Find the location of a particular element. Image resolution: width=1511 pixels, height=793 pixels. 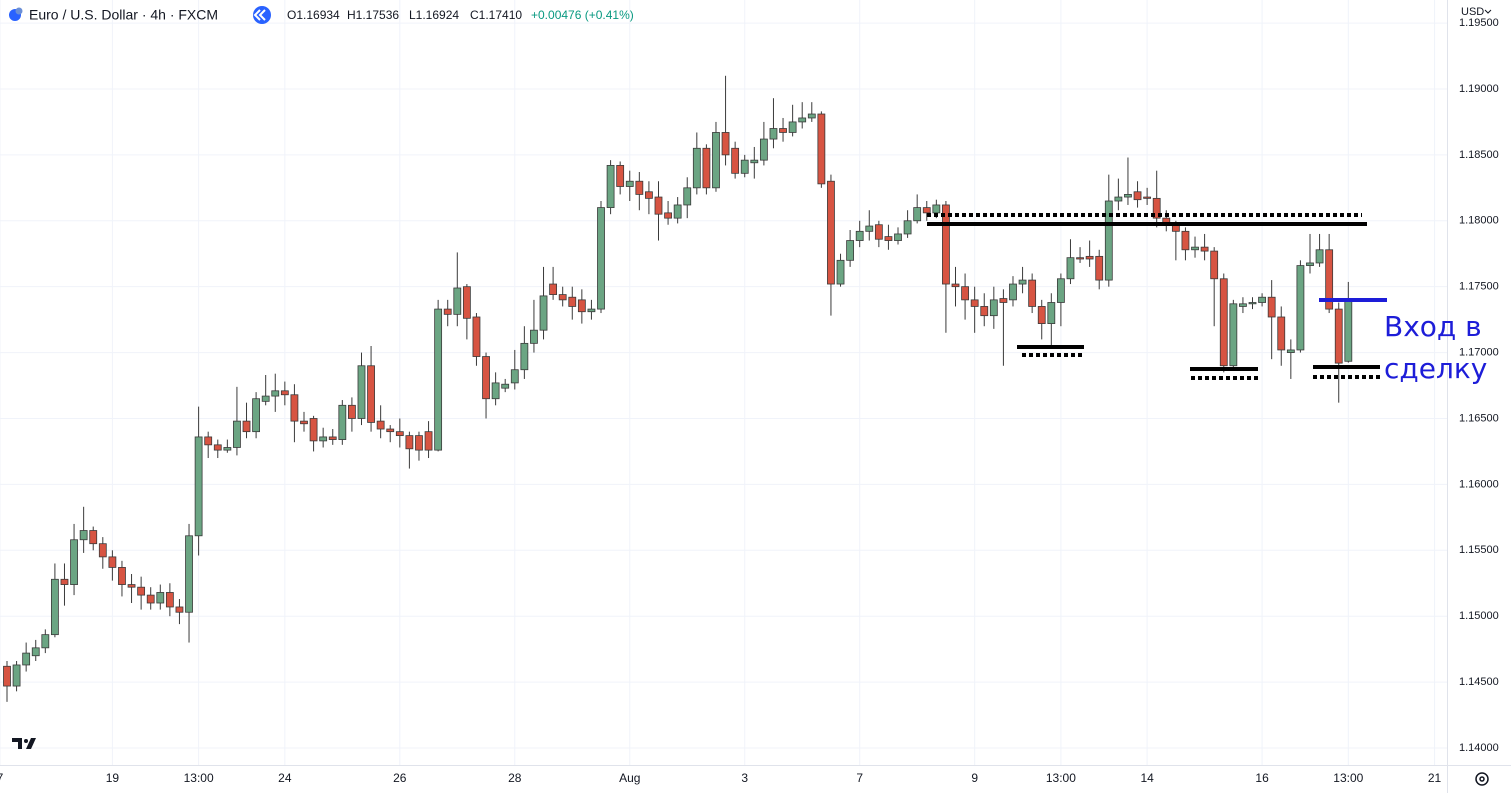

logo is located at coordinates (24, 743).